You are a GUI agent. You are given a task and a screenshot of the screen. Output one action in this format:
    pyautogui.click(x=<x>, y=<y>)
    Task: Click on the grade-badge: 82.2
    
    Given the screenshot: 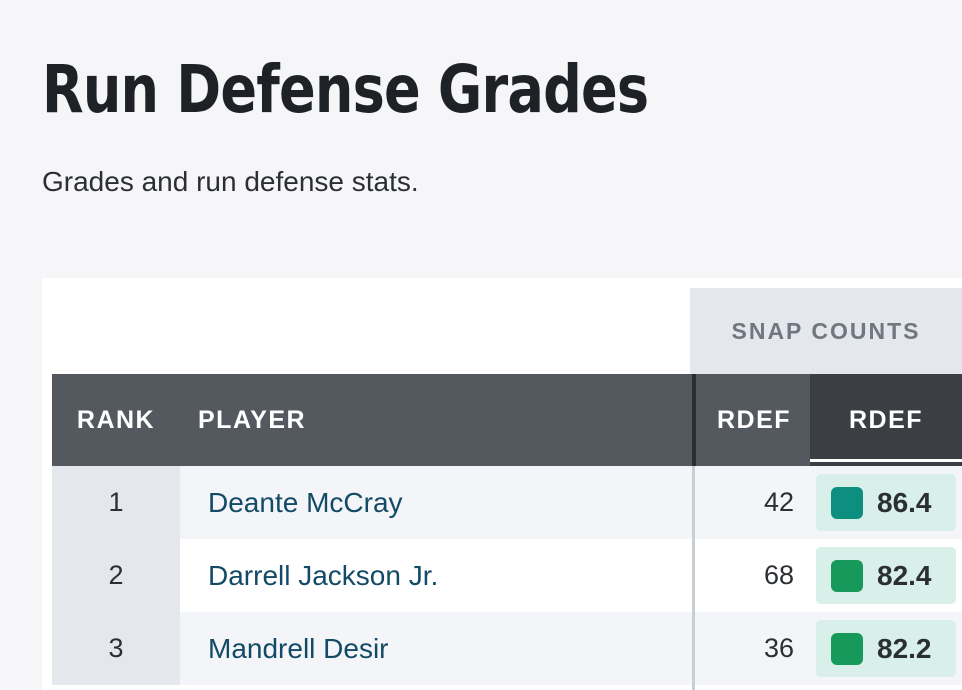 What is the action you would take?
    pyautogui.click(x=886, y=648)
    